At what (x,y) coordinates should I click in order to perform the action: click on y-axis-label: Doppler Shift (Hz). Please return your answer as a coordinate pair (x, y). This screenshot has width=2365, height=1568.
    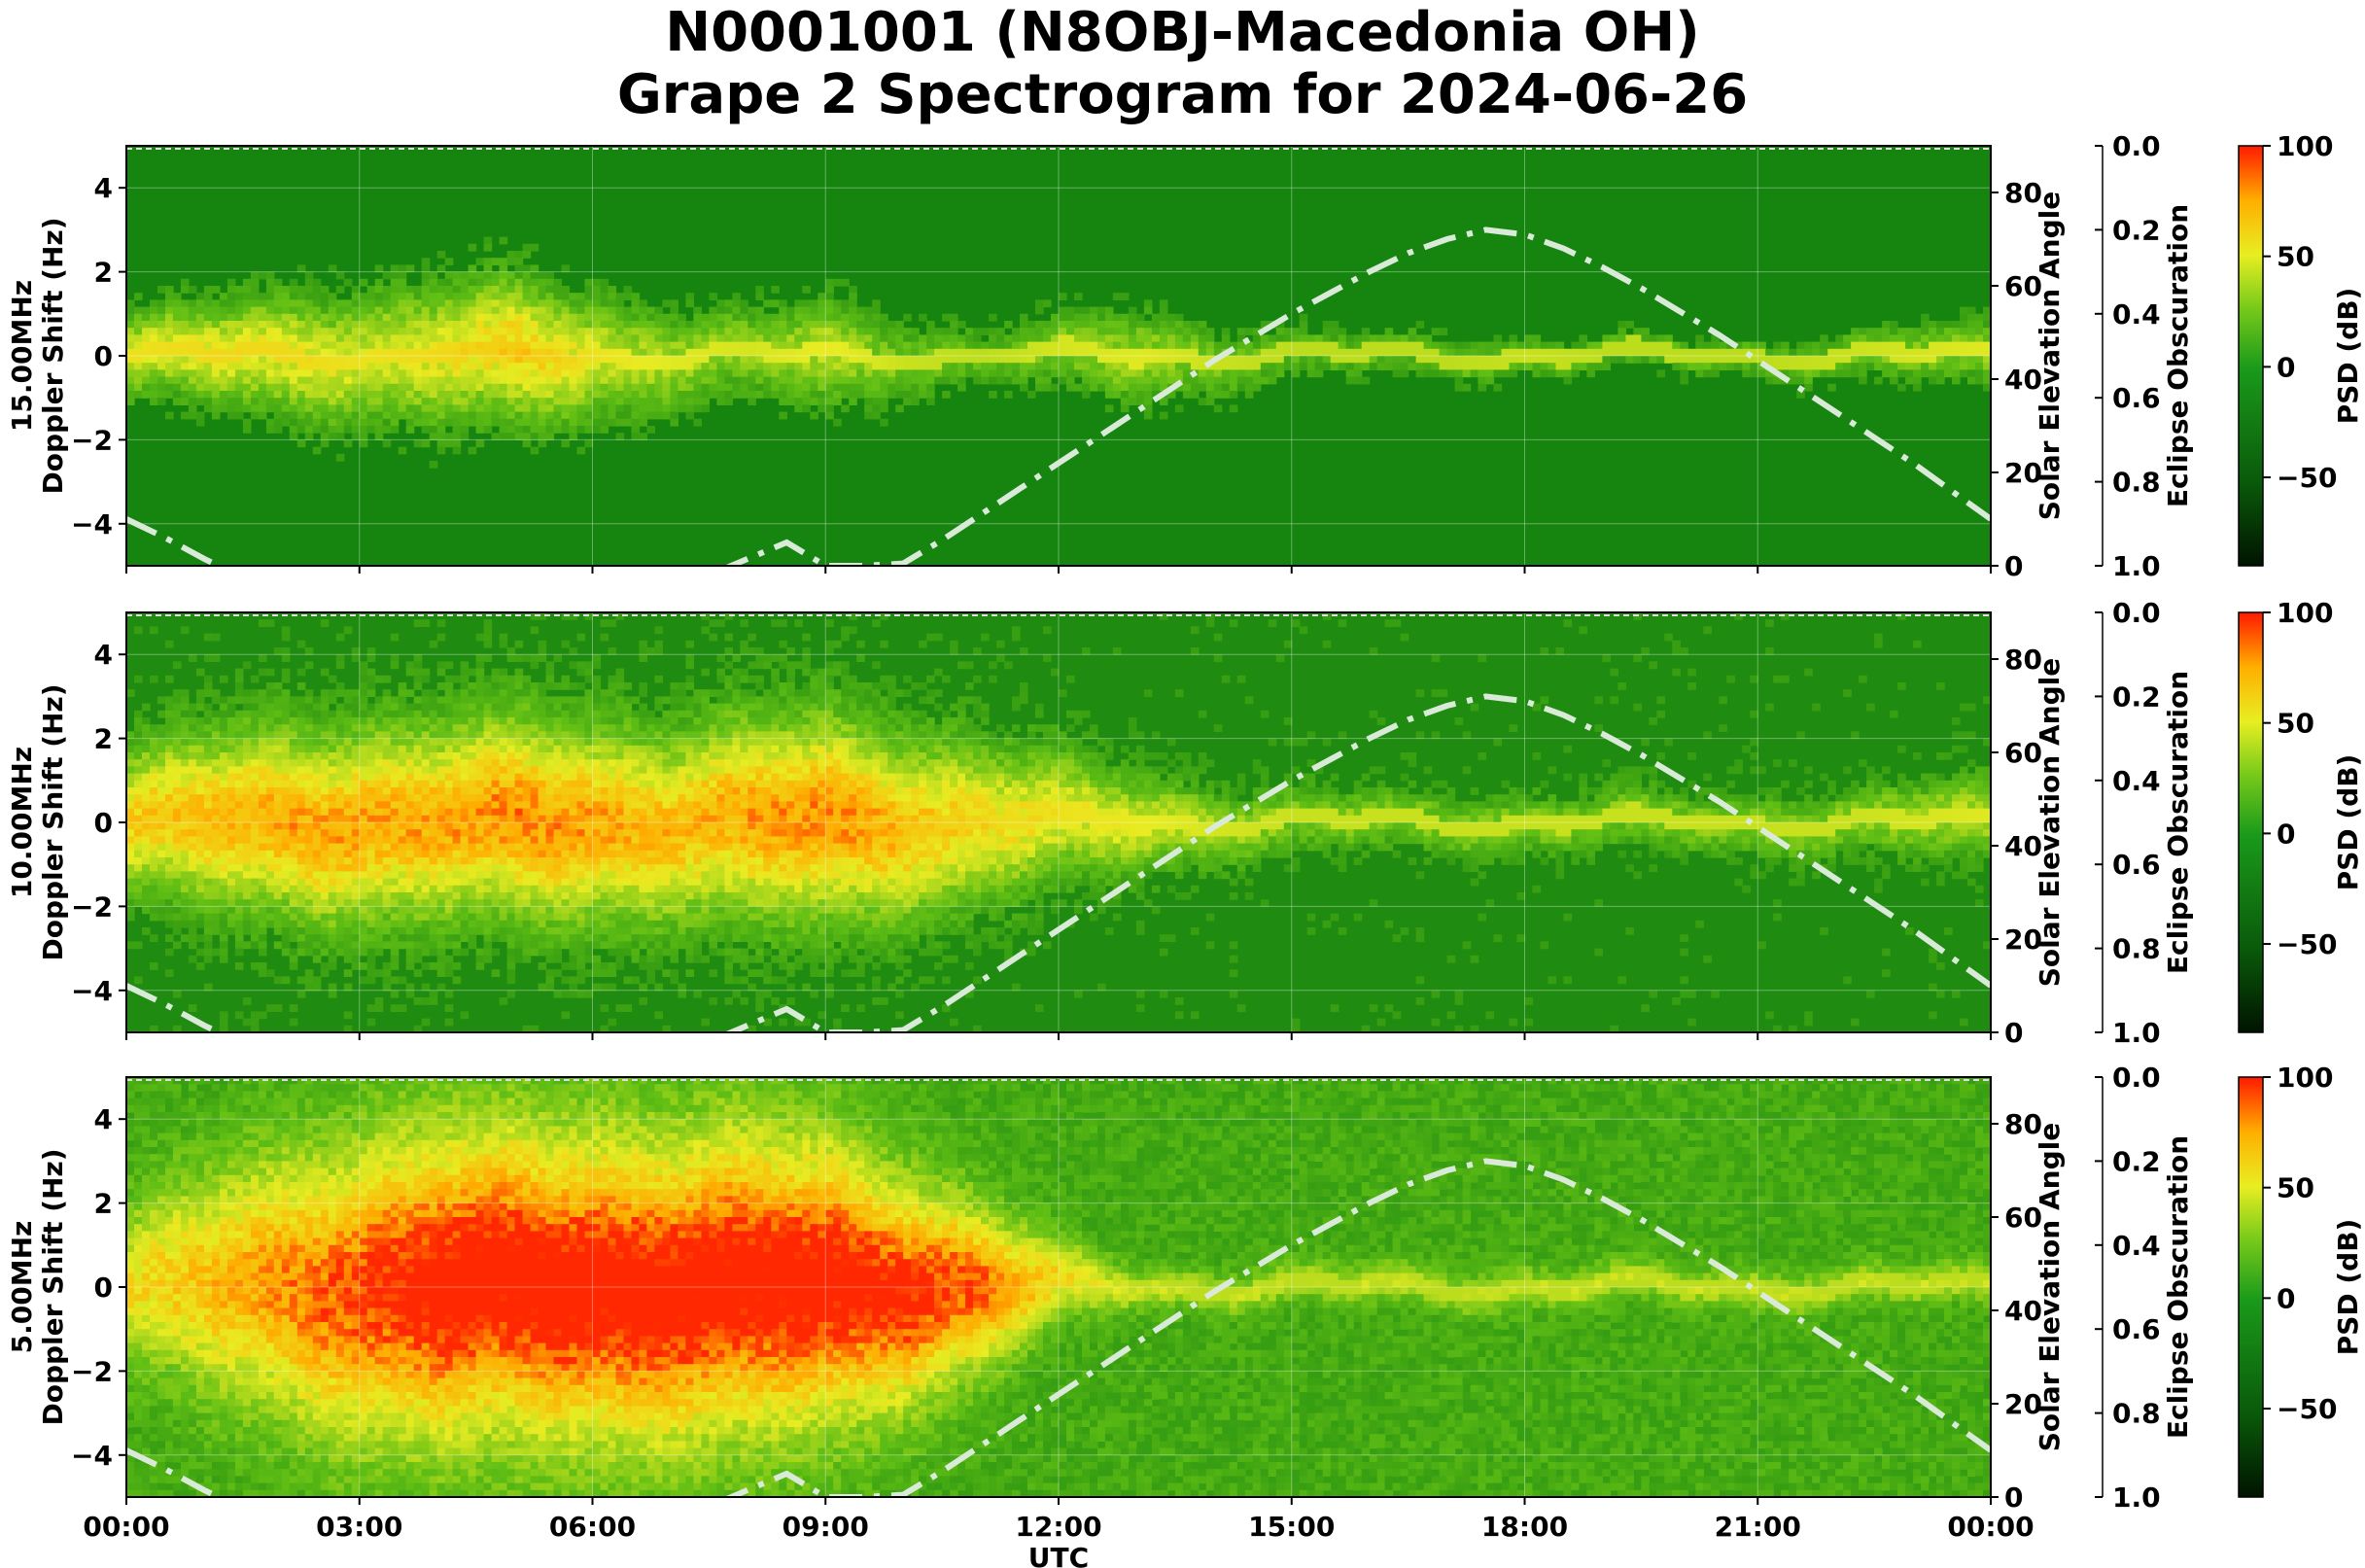
    Looking at the image, I should click on (53, 355).